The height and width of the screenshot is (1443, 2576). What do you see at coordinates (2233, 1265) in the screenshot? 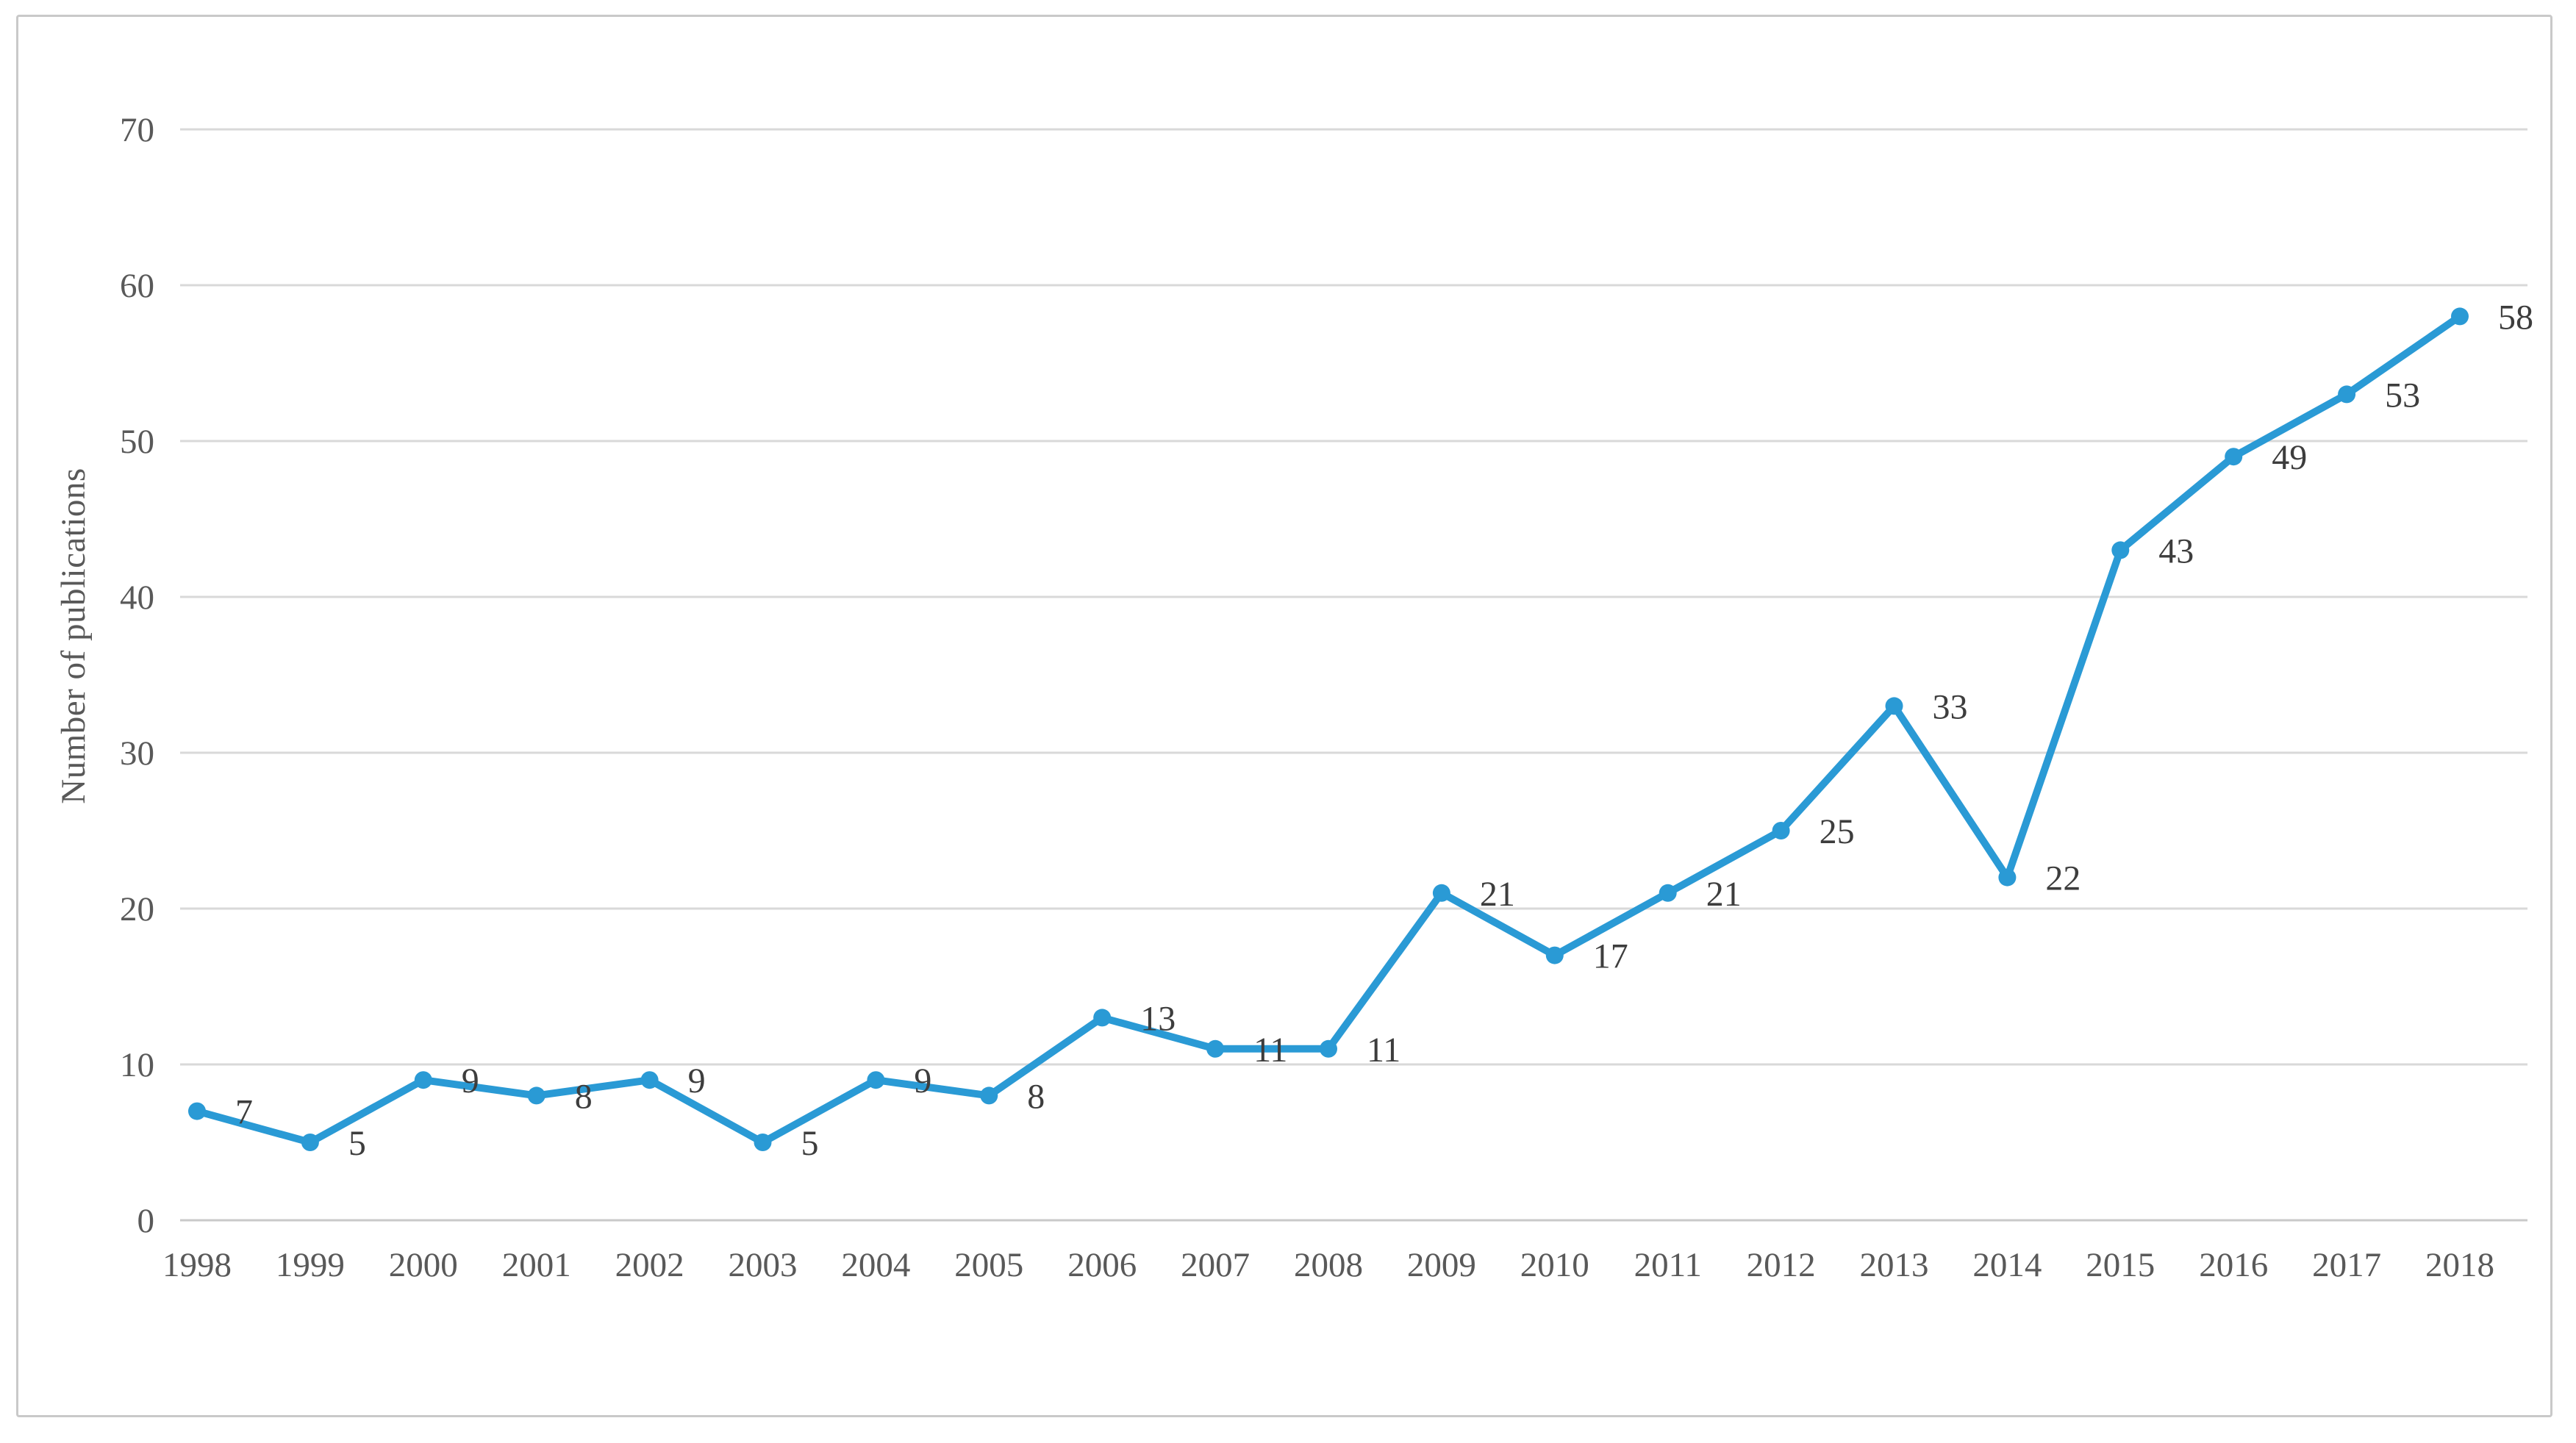
I see `x-tick-label: 2016` at bounding box center [2233, 1265].